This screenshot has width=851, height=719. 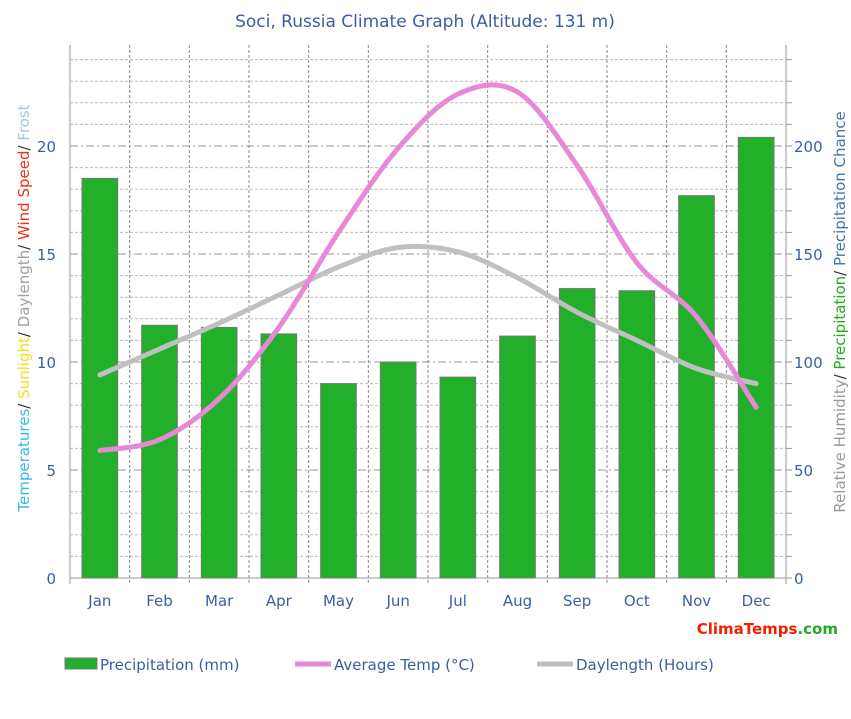 What do you see at coordinates (24, 288) in the screenshot?
I see `axis-label-part: Daylength` at bounding box center [24, 288].